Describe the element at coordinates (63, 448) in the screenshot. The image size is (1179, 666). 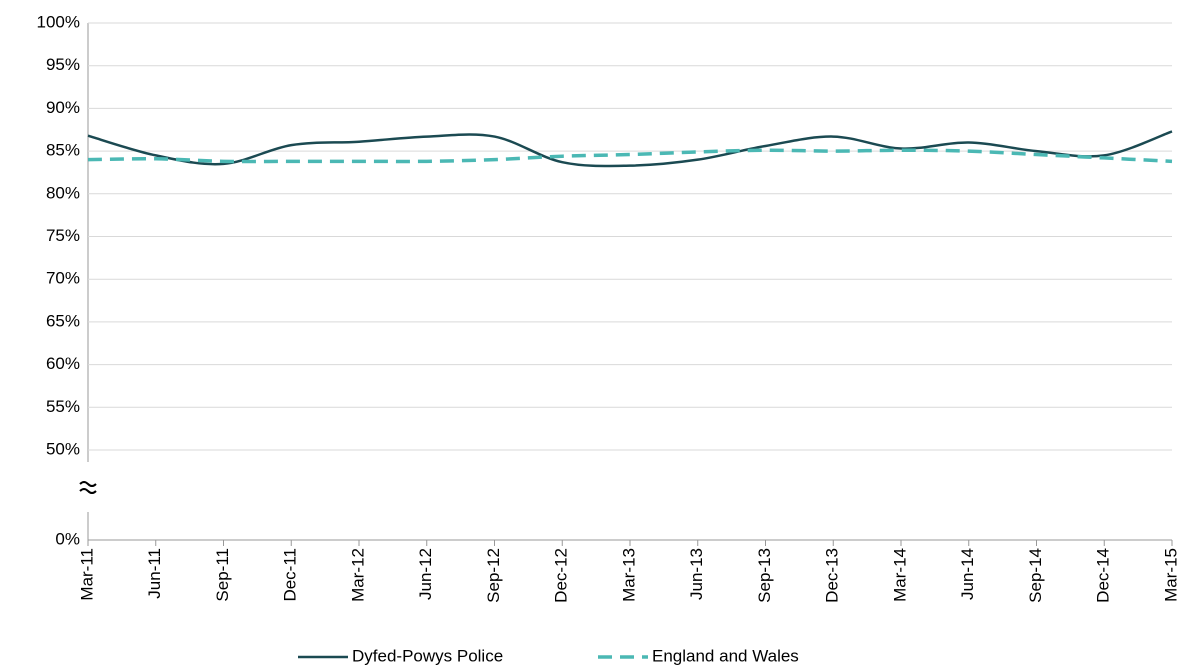
I see `y-tick-label: 50%` at that location.